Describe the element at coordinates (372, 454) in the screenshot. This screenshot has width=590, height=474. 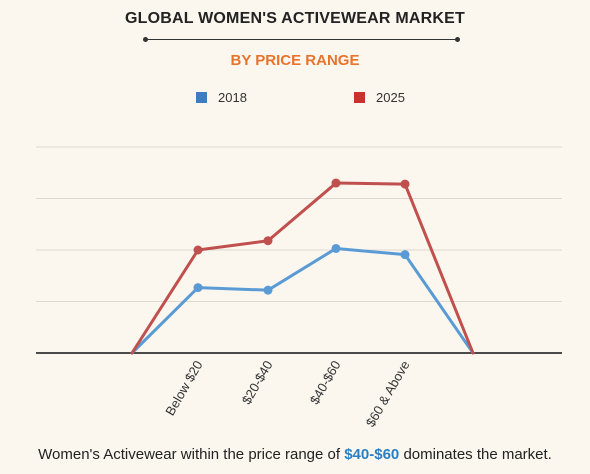
I see `caption-highlight: $40-$60` at that location.